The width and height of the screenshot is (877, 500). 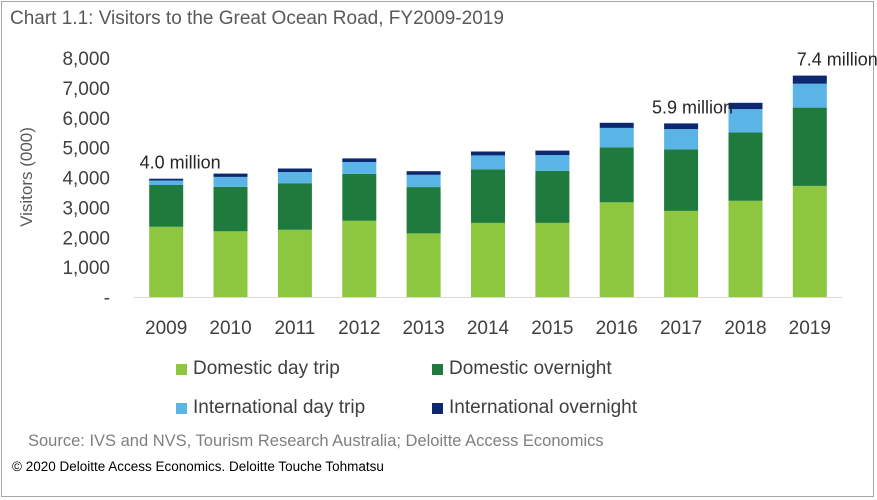 What do you see at coordinates (552, 196) in the screenshot?
I see `bar-2015-domestic-overnight` at bounding box center [552, 196].